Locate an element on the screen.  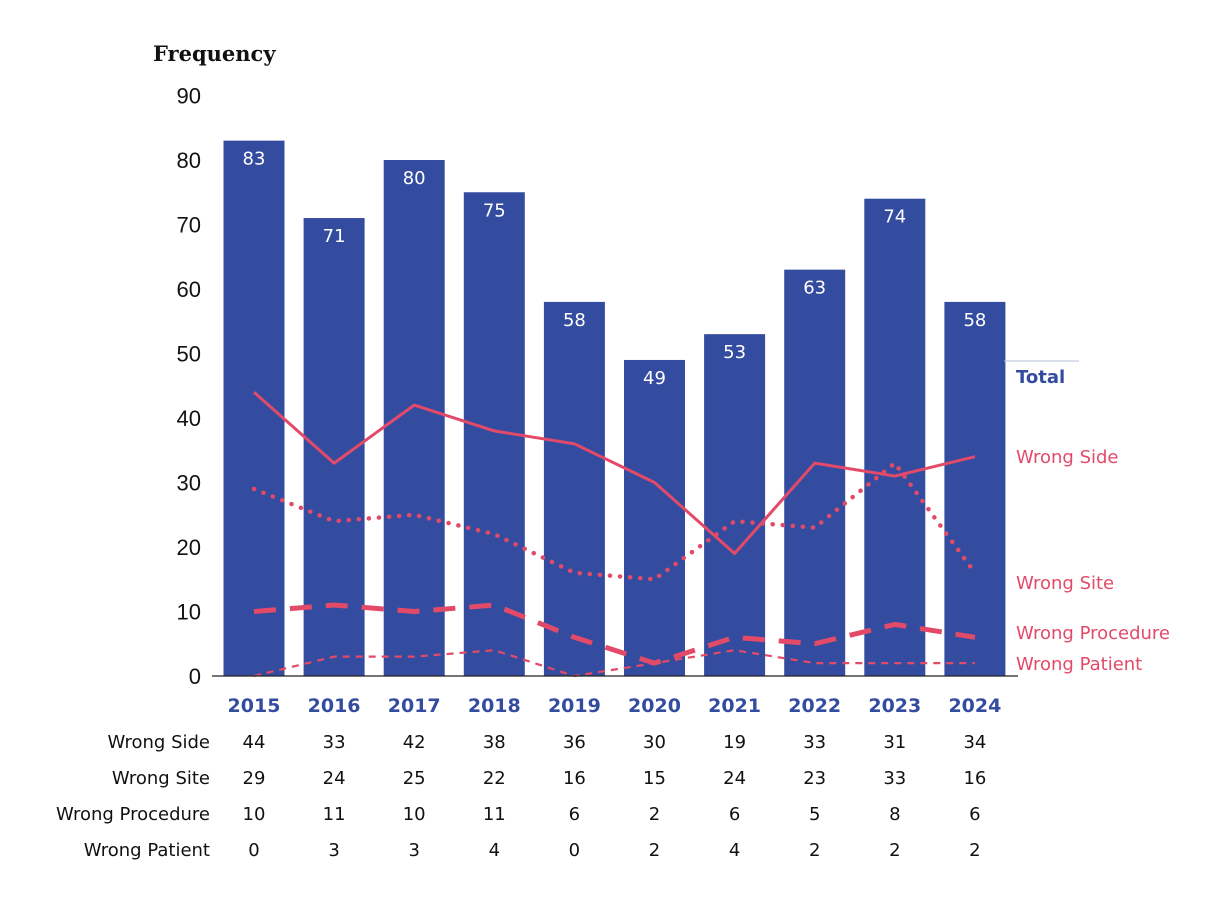
x-tick-label: 2018 is located at coordinates (494, 706).